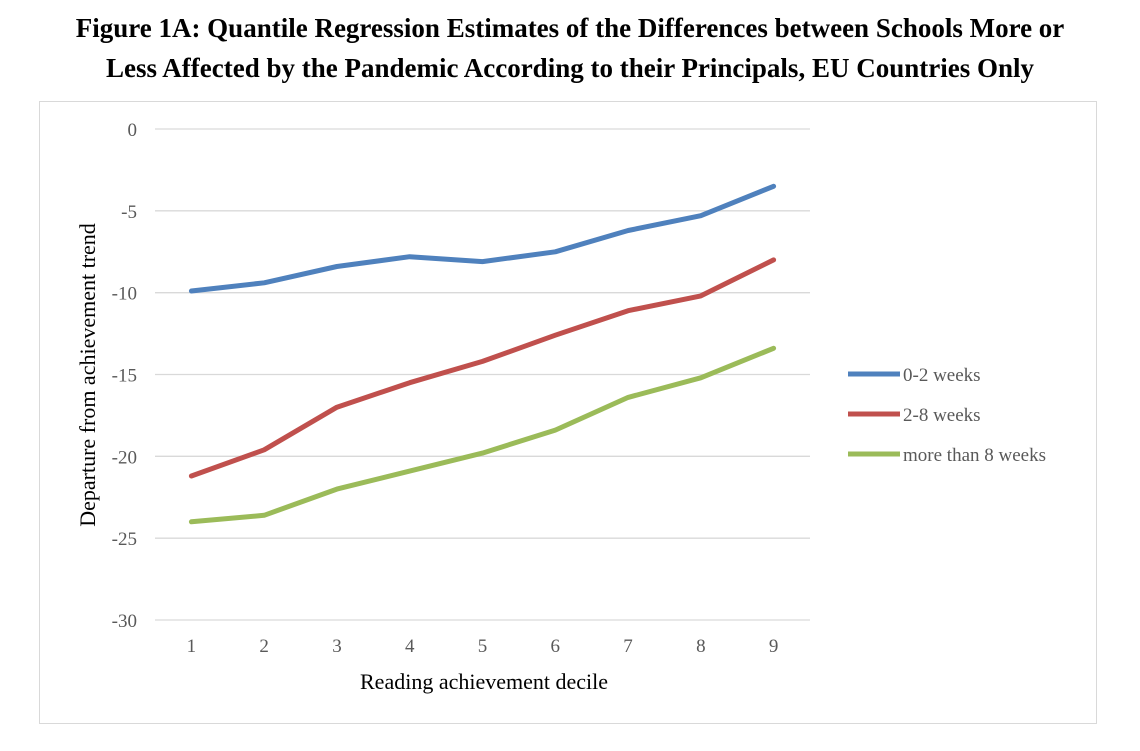 The height and width of the screenshot is (751, 1140). What do you see at coordinates (774, 646) in the screenshot?
I see `x-tick-label: 9` at bounding box center [774, 646].